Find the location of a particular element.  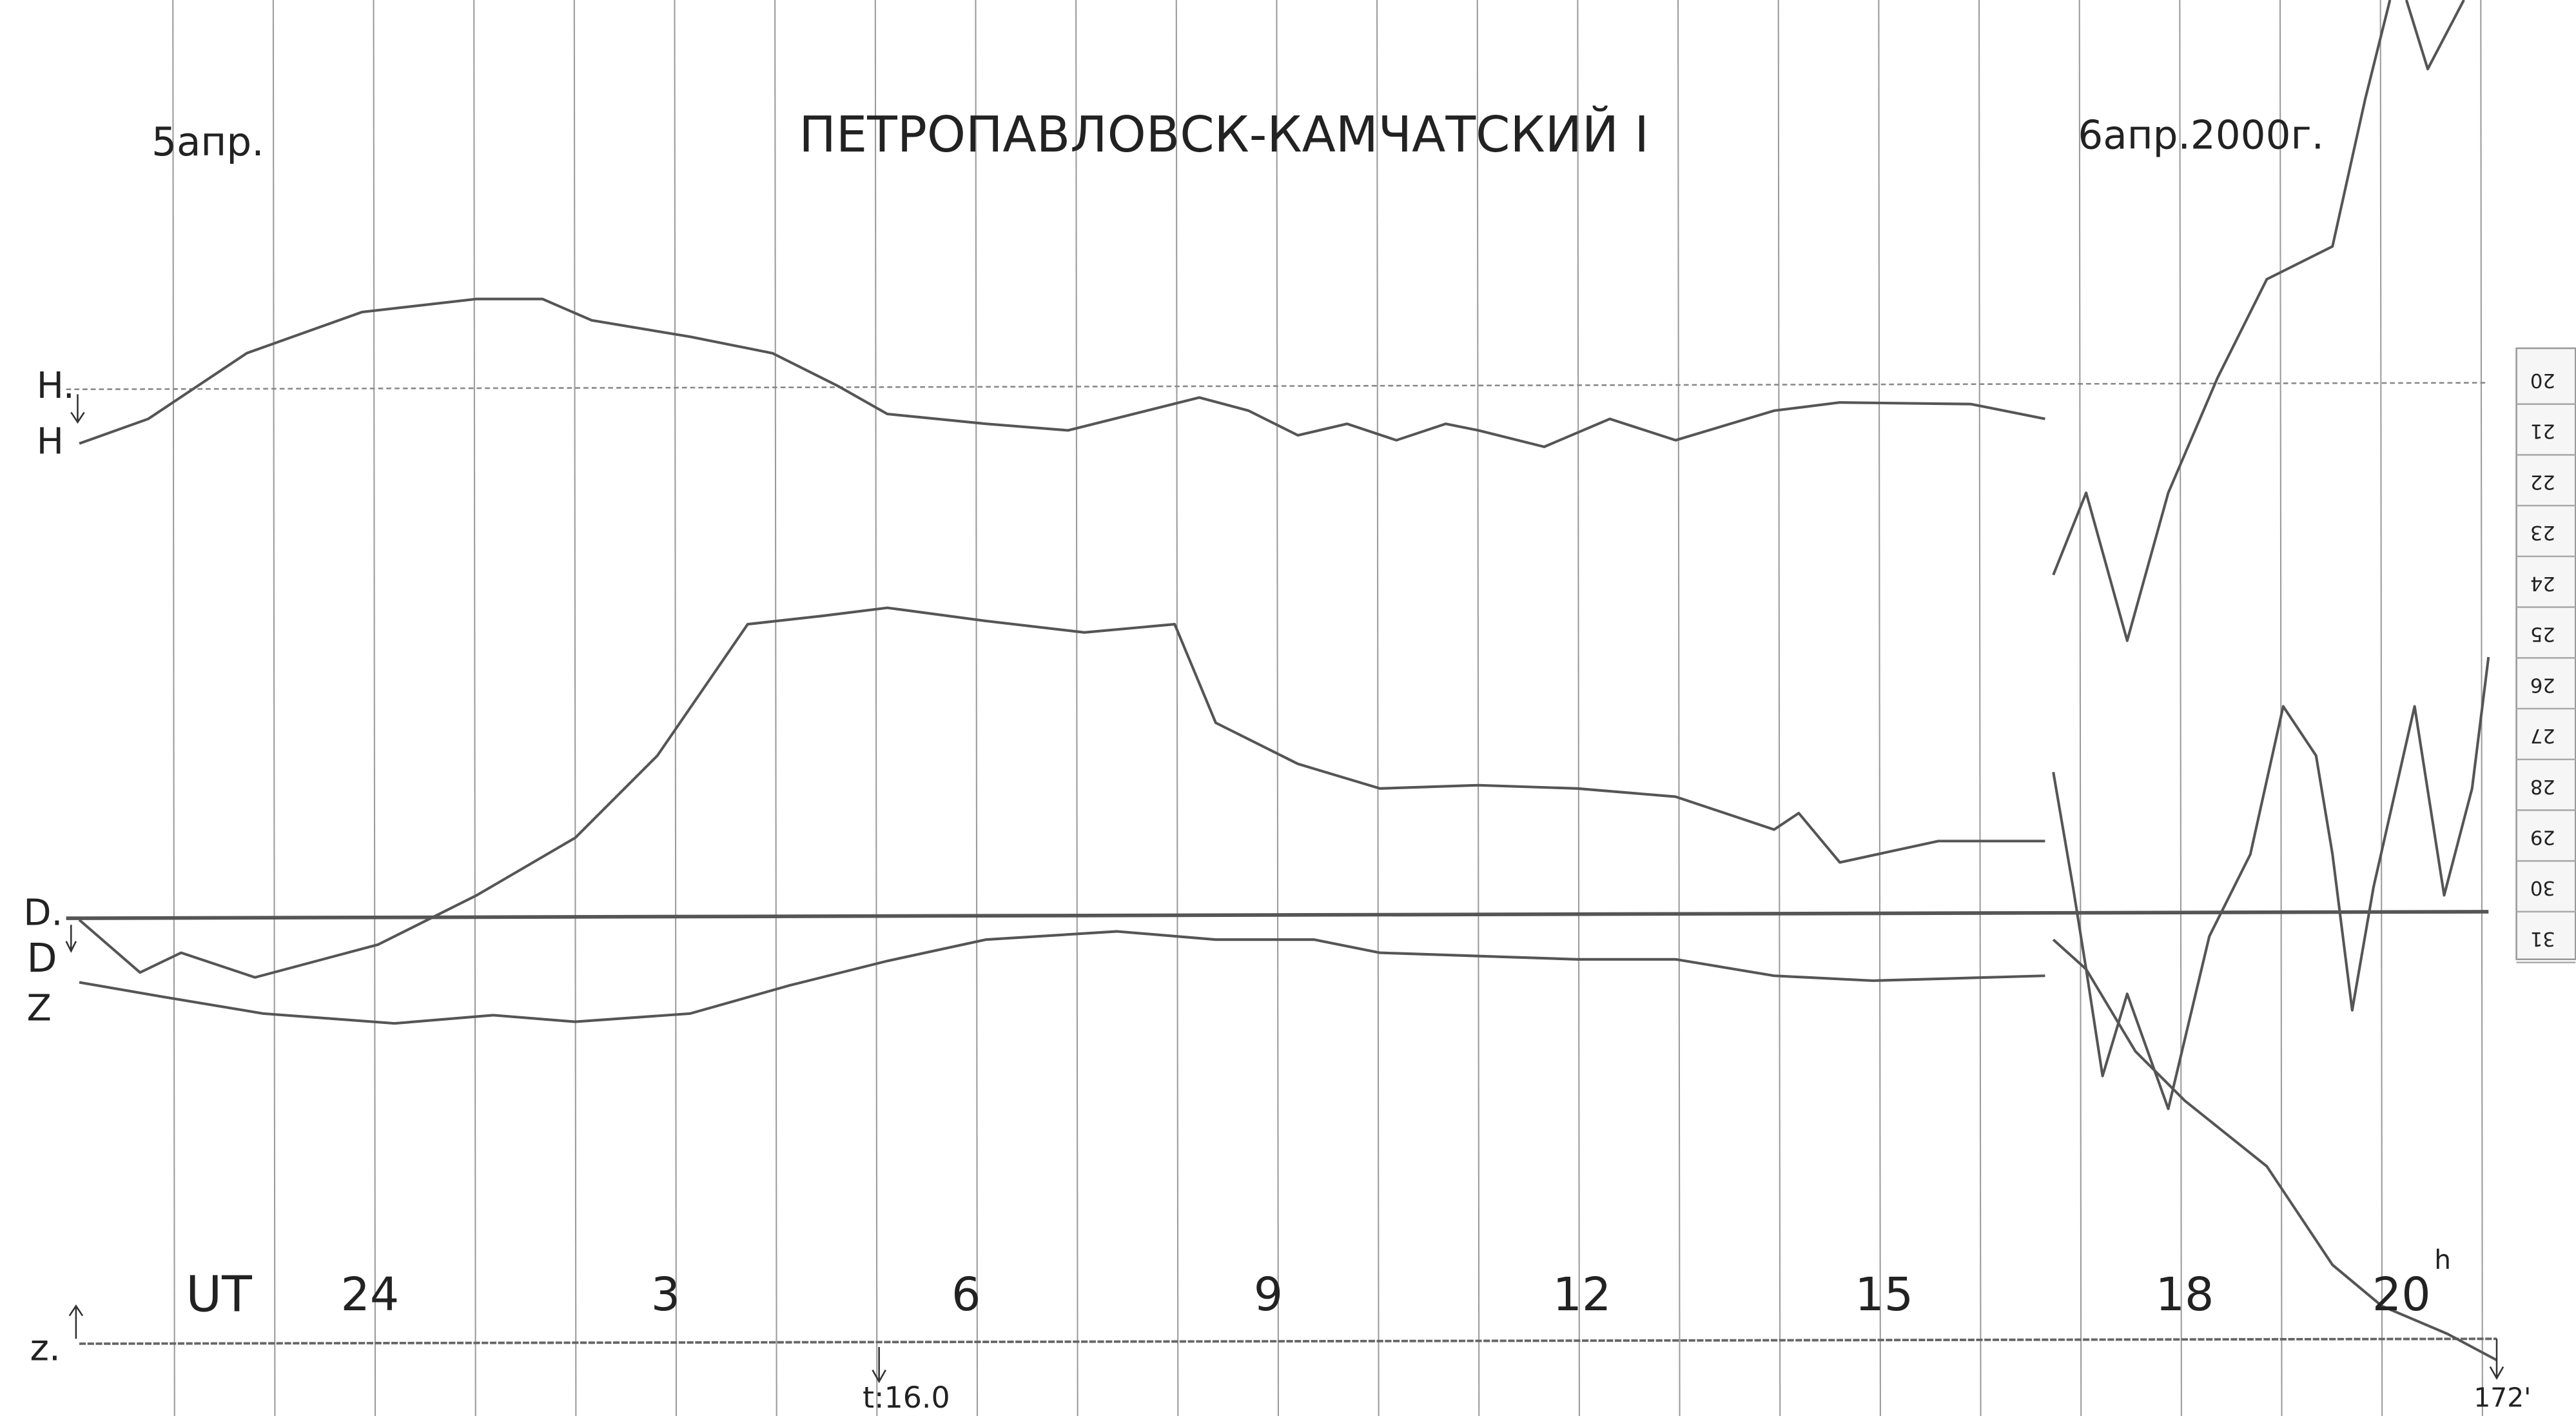

h-trace-return is located at coordinates (2435, 35).